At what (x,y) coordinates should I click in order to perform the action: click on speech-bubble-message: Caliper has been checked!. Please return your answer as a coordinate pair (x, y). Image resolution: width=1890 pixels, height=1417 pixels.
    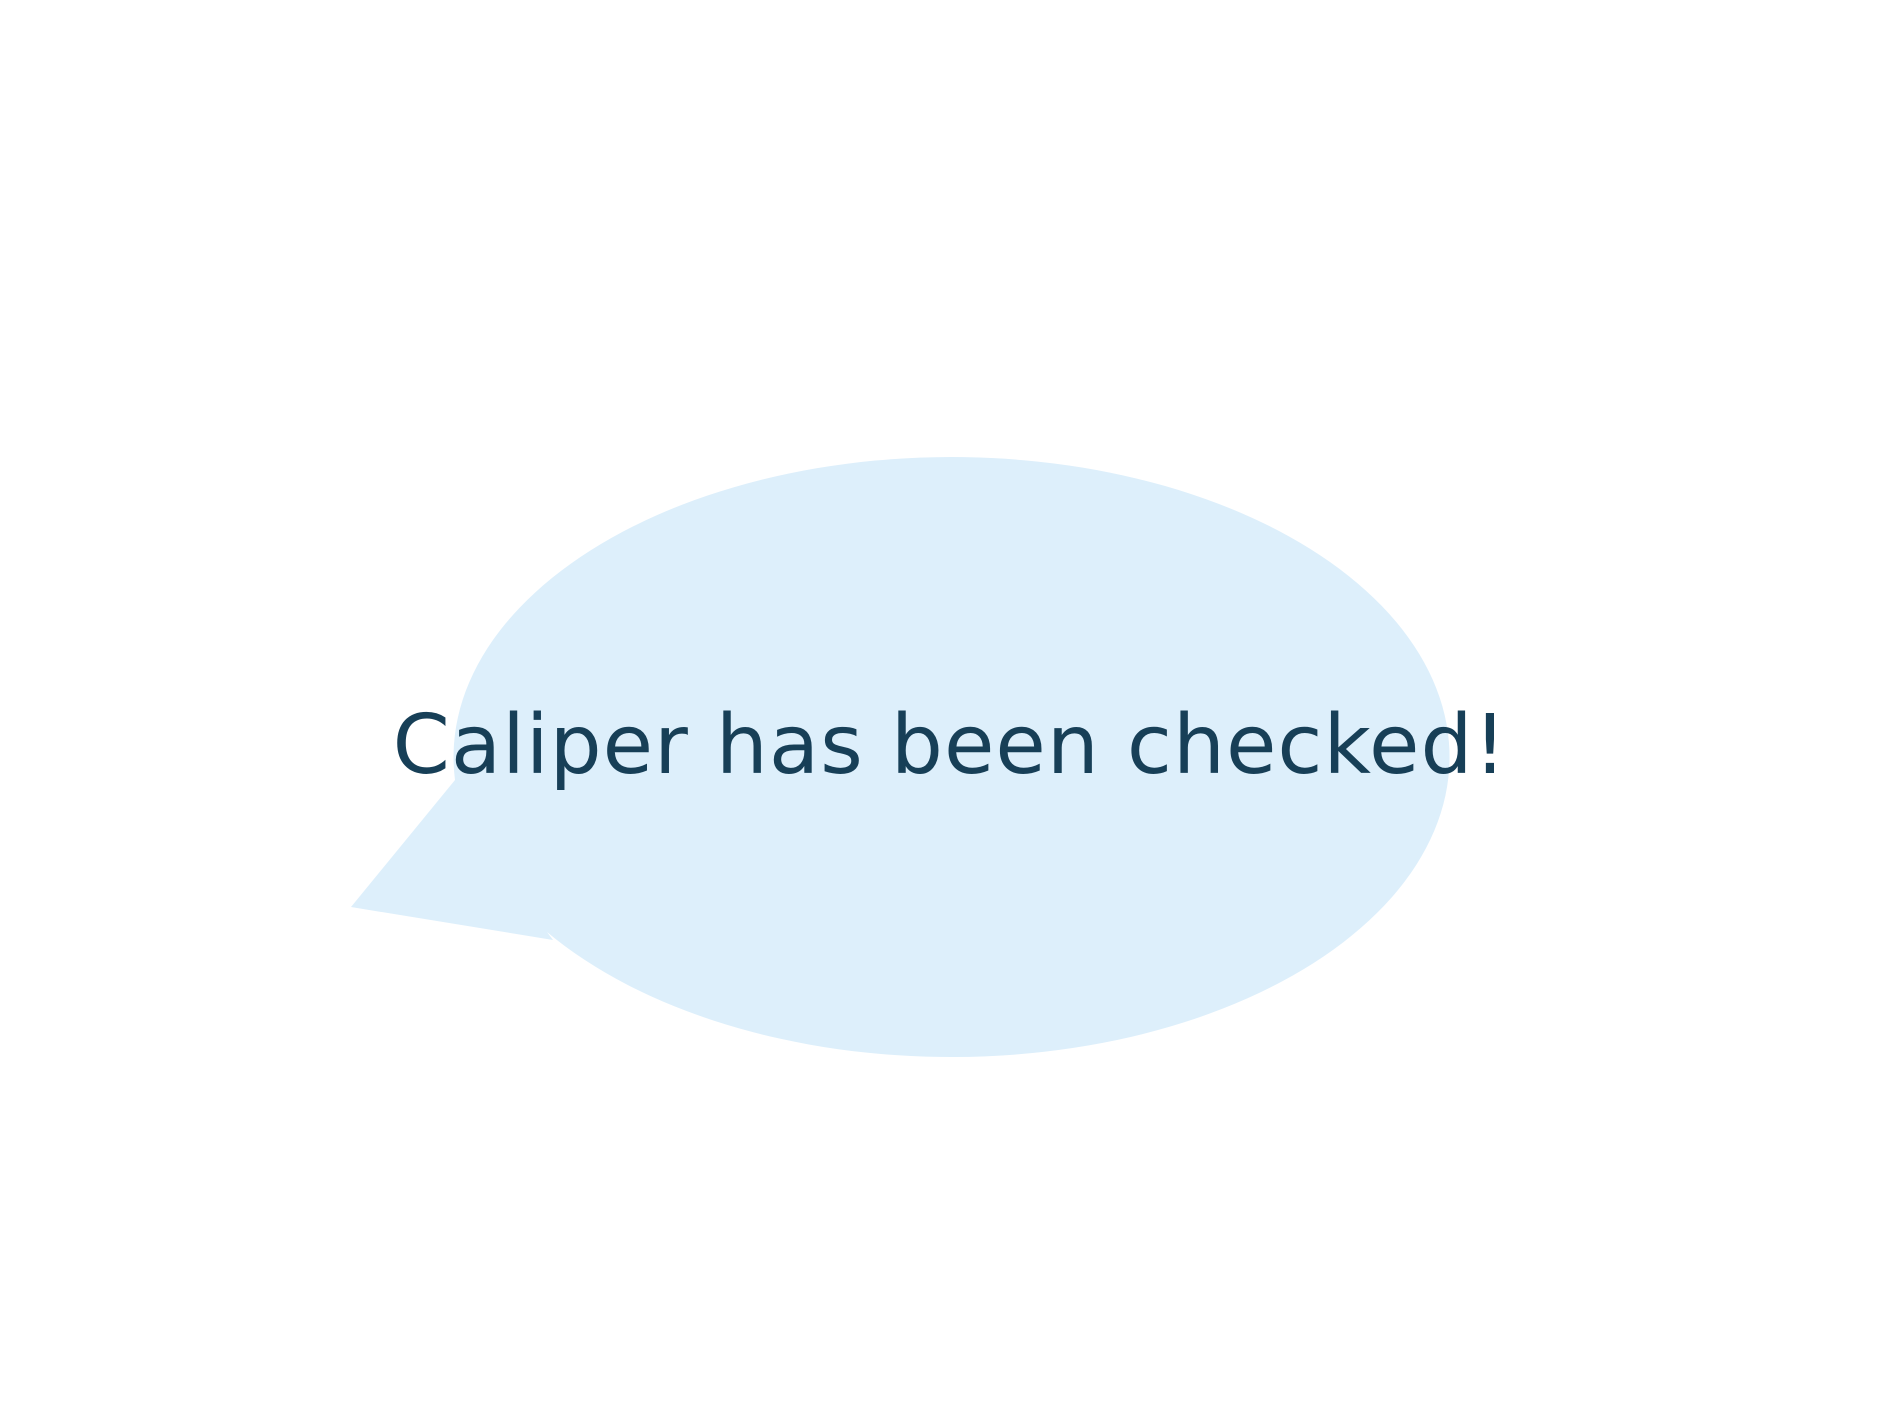
    Looking at the image, I should click on (950, 745).